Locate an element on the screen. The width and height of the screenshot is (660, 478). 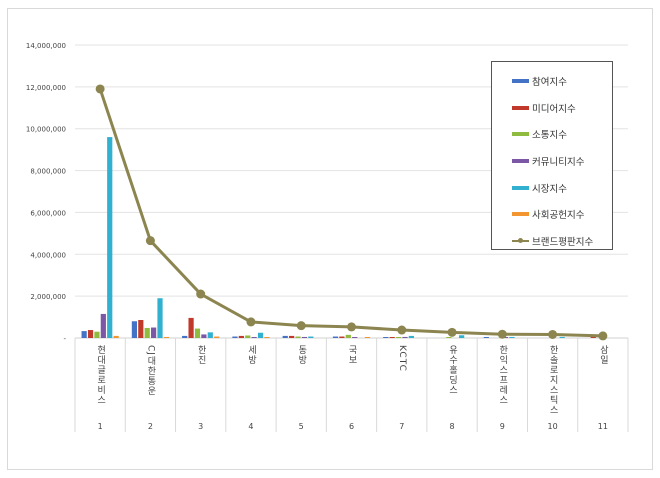
y-tick-label: 4,000,000 is located at coordinates (48, 255).